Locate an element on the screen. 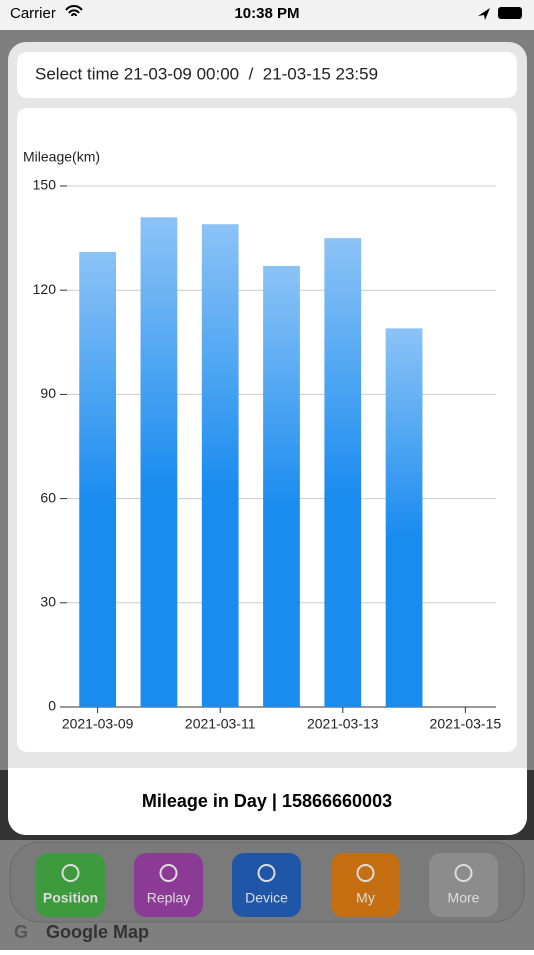 The height and width of the screenshot is (955, 534). y-axis-label: Mileage(km) is located at coordinates (61, 157).